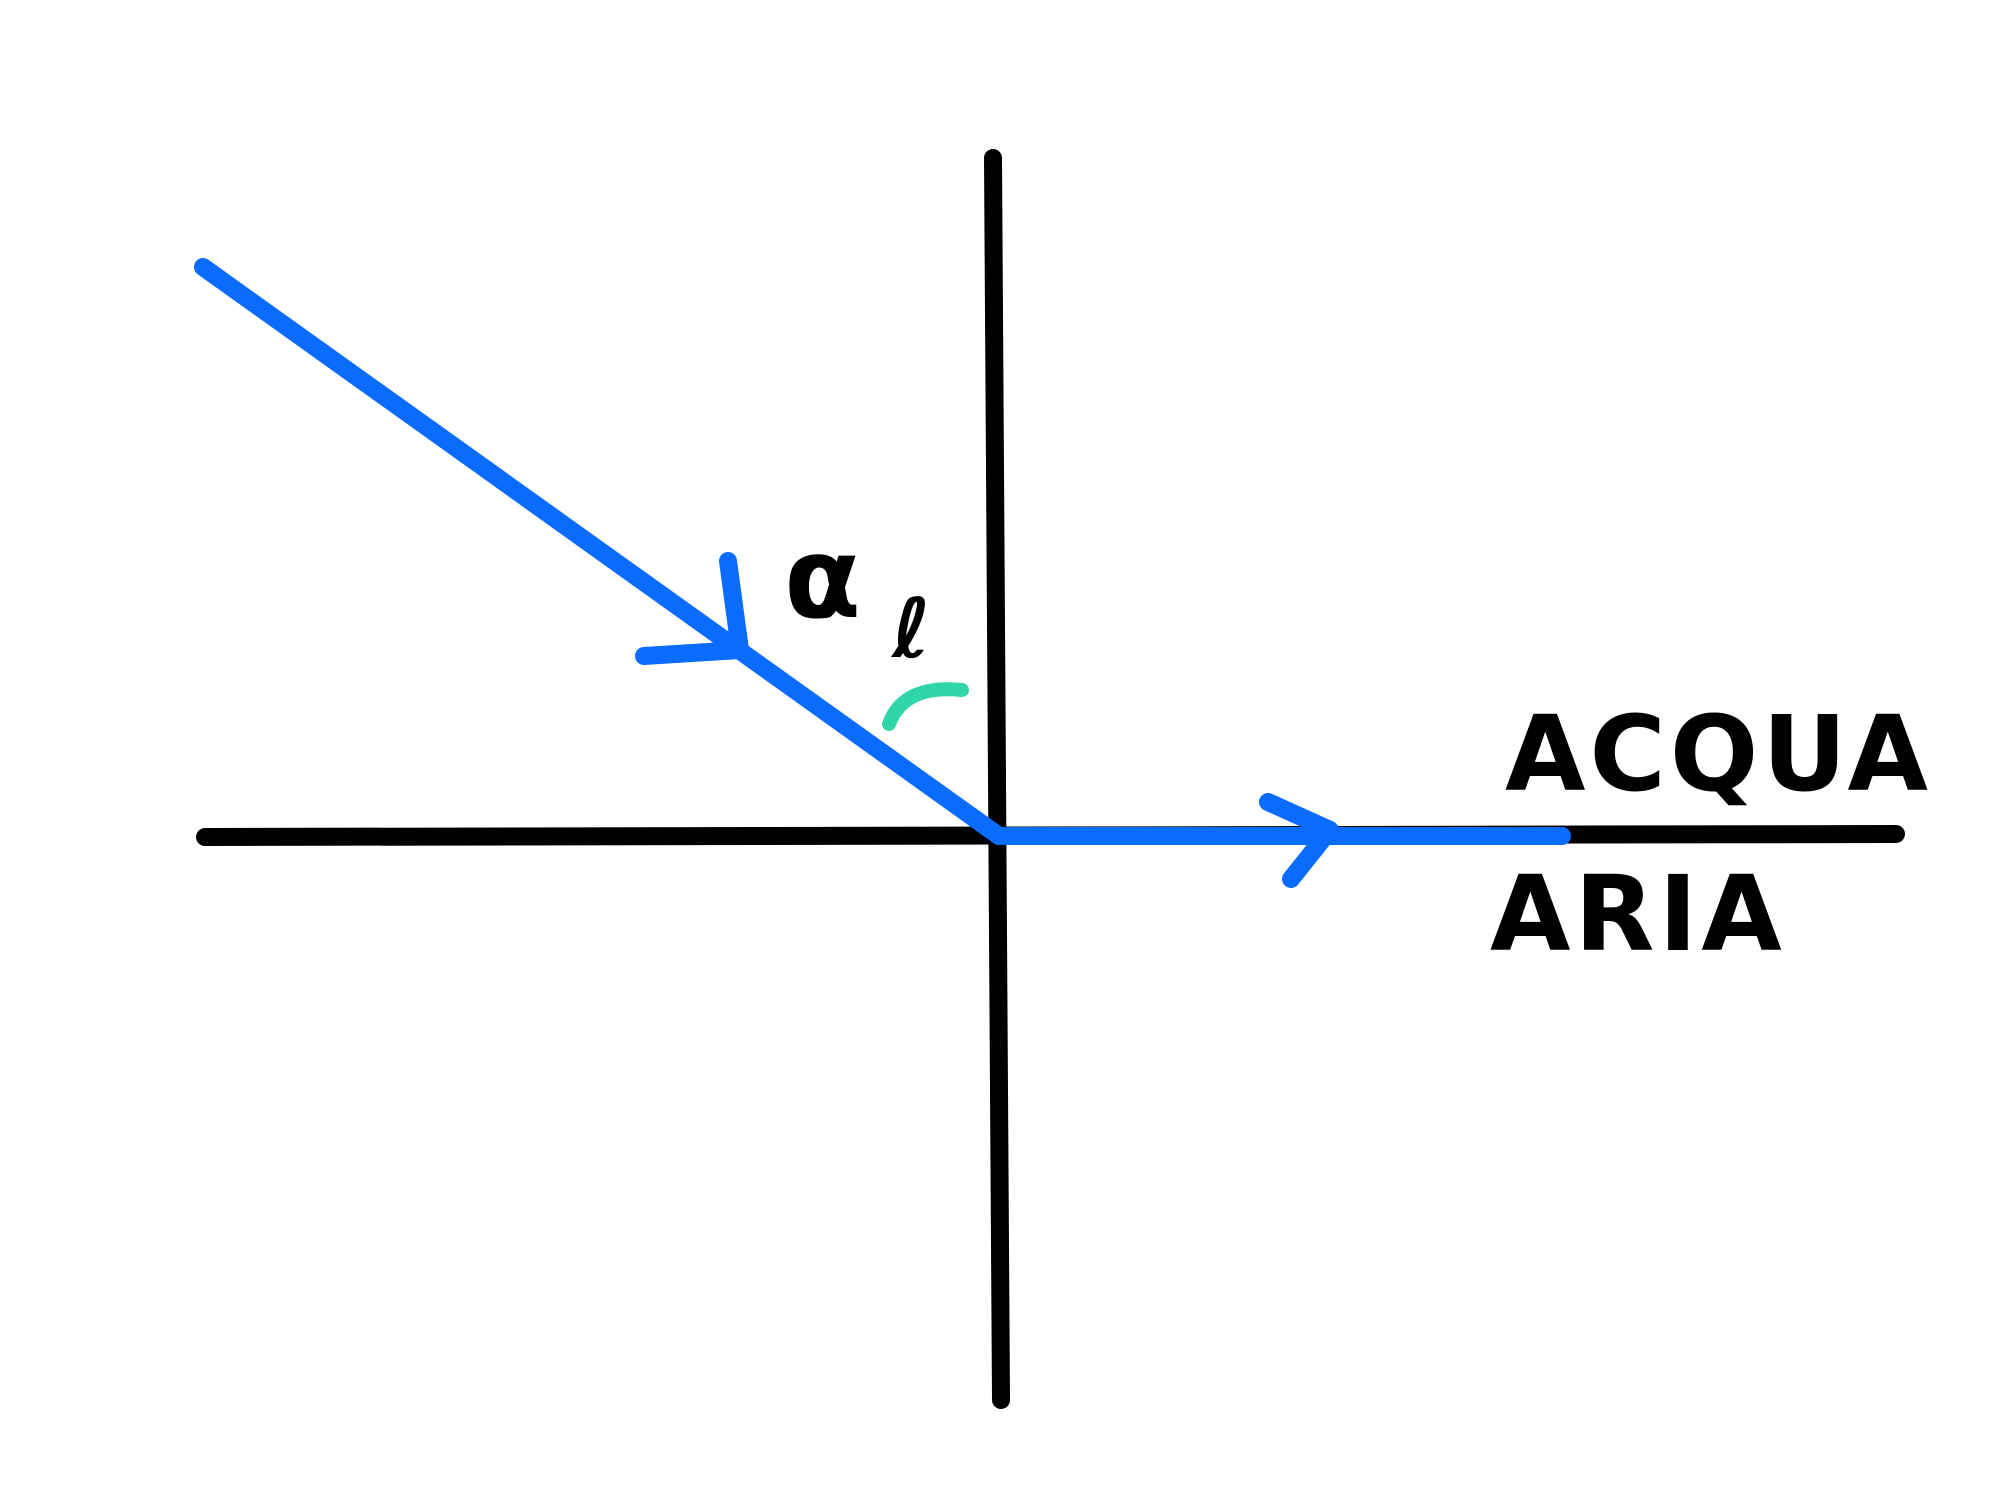  I want to click on angle-arc, so click(925, 706).